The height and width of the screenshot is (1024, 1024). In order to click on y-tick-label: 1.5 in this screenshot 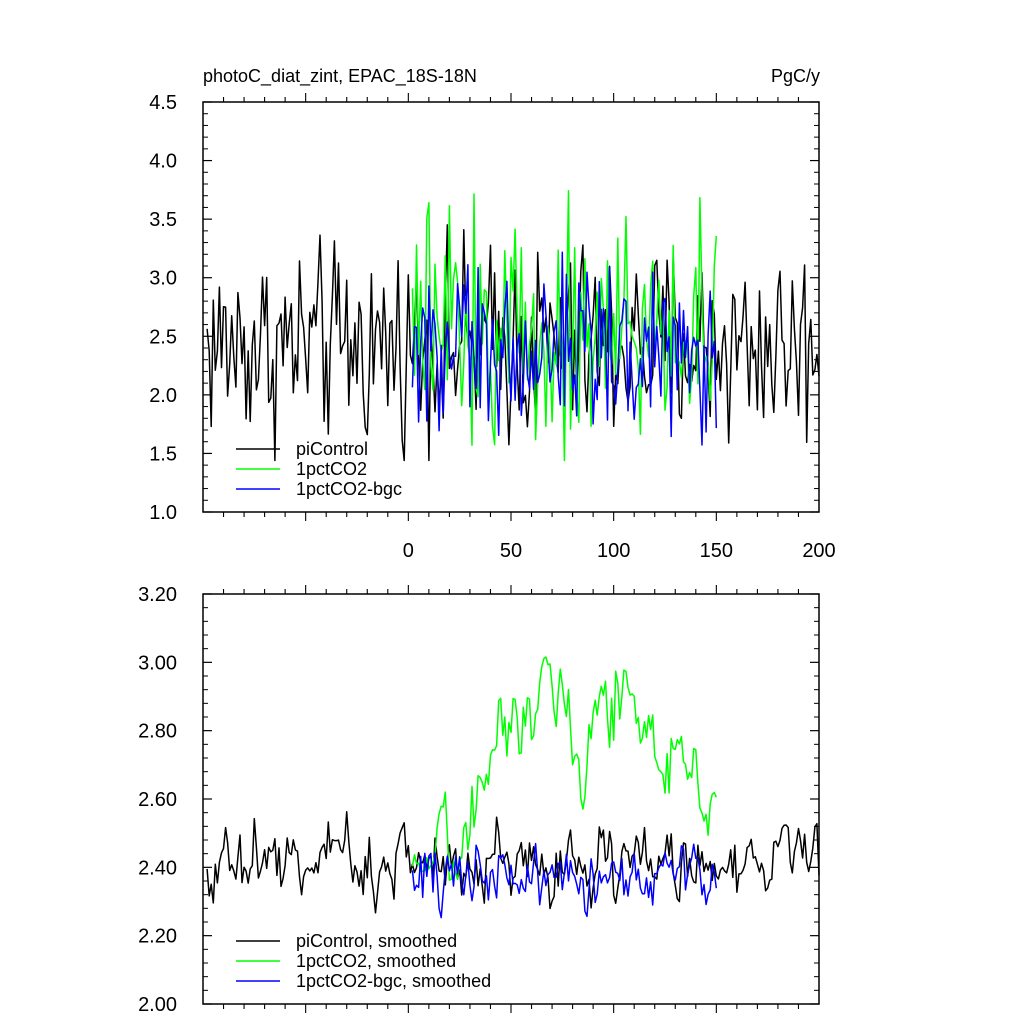, I will do `click(163, 454)`.